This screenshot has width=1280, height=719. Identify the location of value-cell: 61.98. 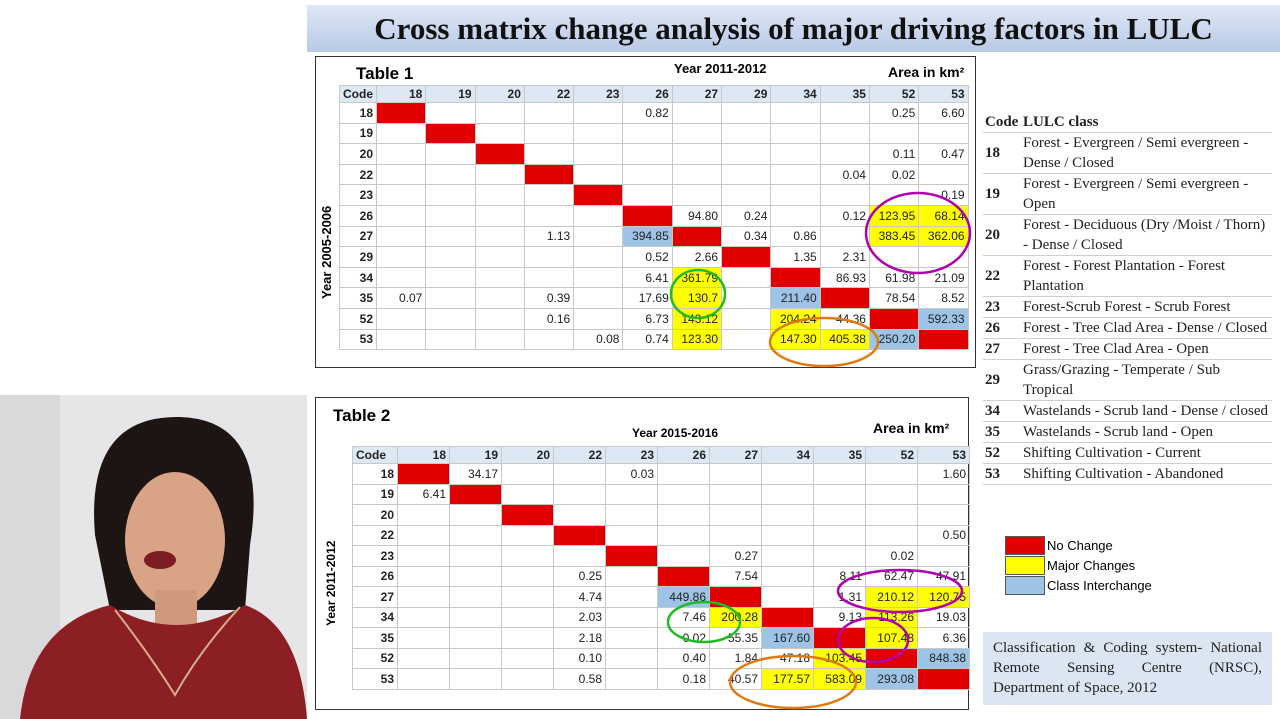
(894, 277).